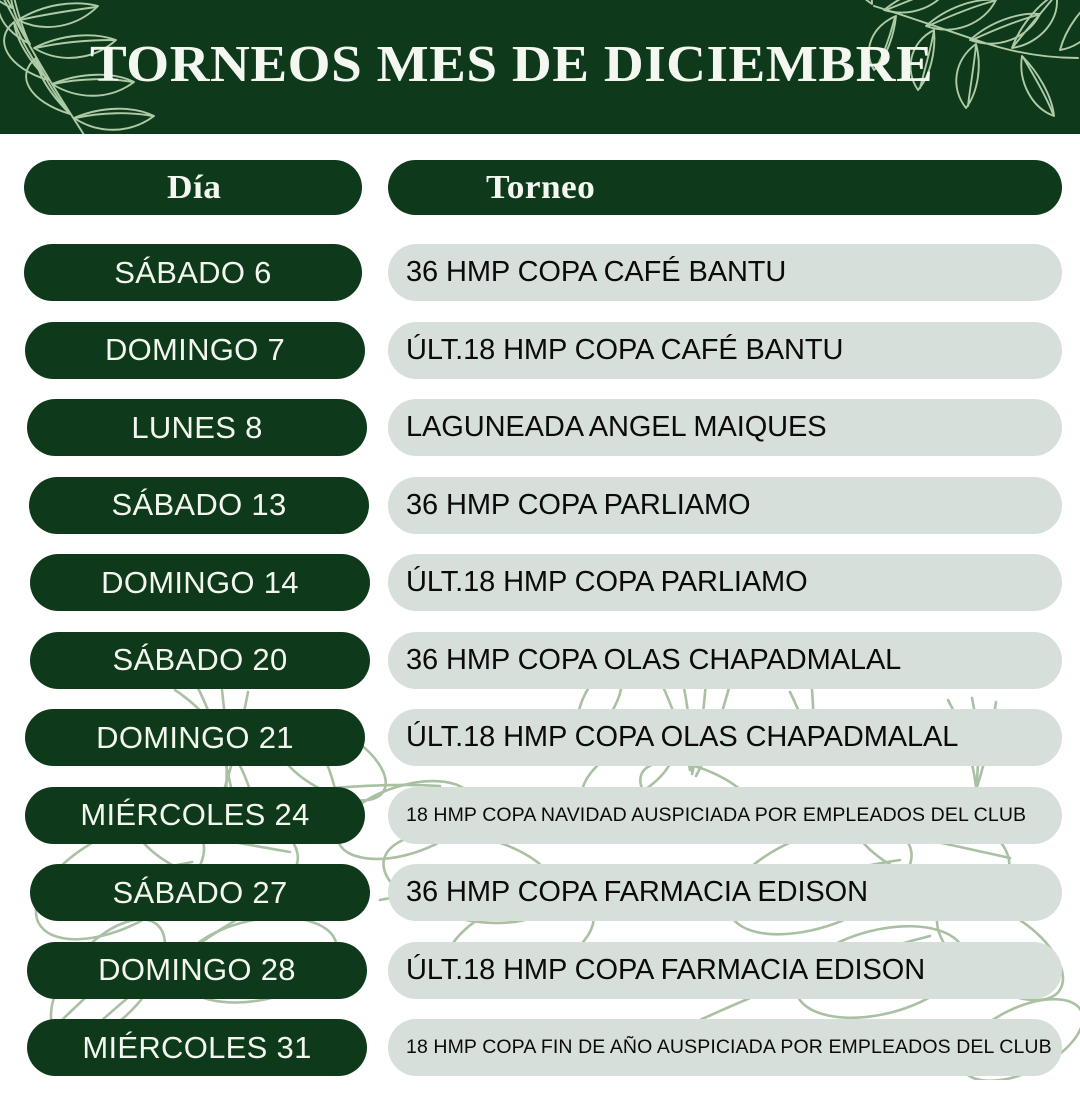 Image resolution: width=1080 pixels, height=1097 pixels. Describe the element at coordinates (578, 504) in the screenshot. I see `torneo-label: 36 HMP COPA PARLIAMO` at that location.